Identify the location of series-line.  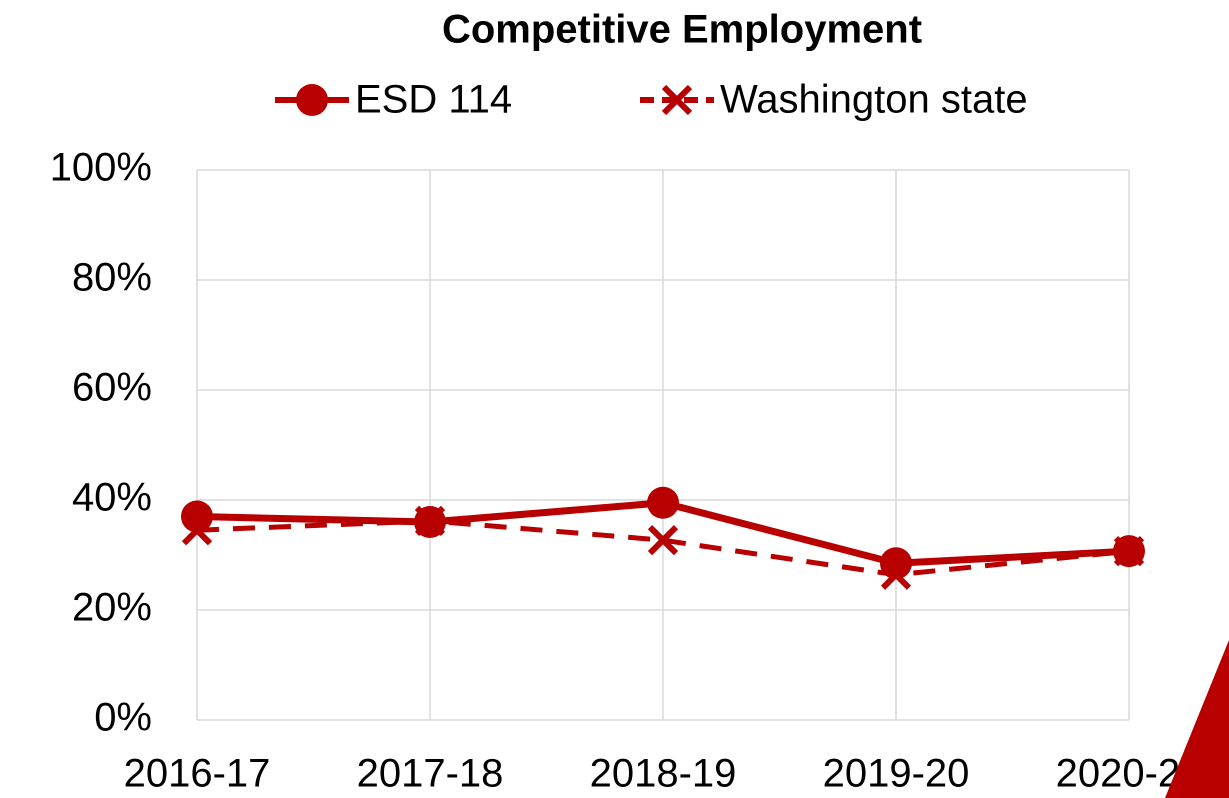
(663, 548).